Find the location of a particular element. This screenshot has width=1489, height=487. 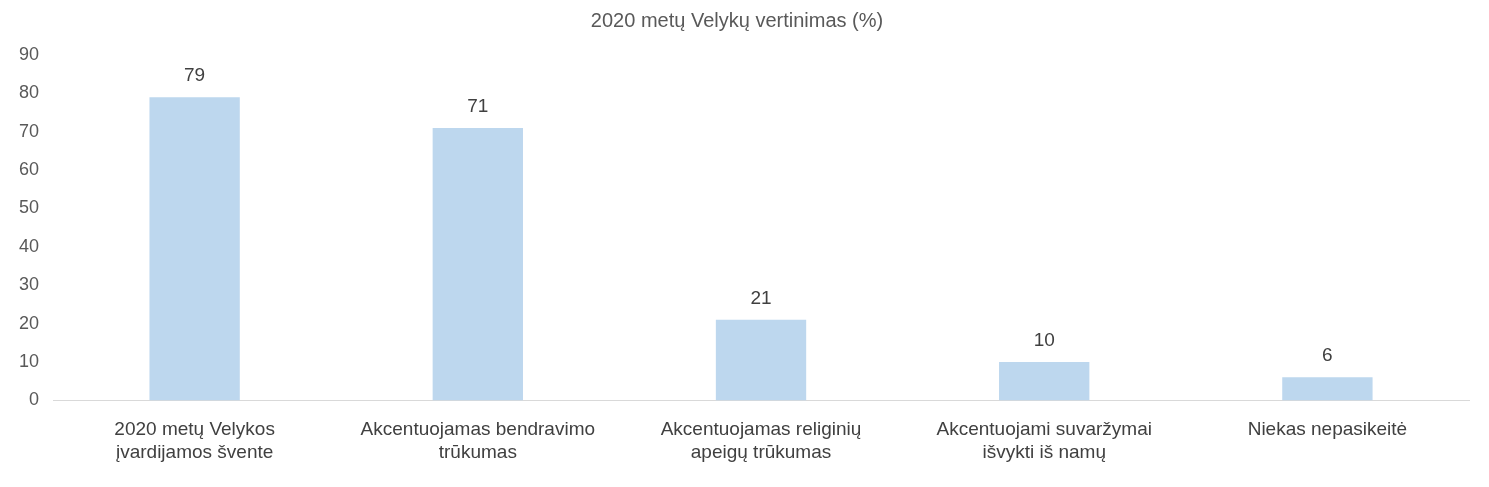

x-tick-label: Akcentuojamas bendravimo trūkumas is located at coordinates (478, 440).